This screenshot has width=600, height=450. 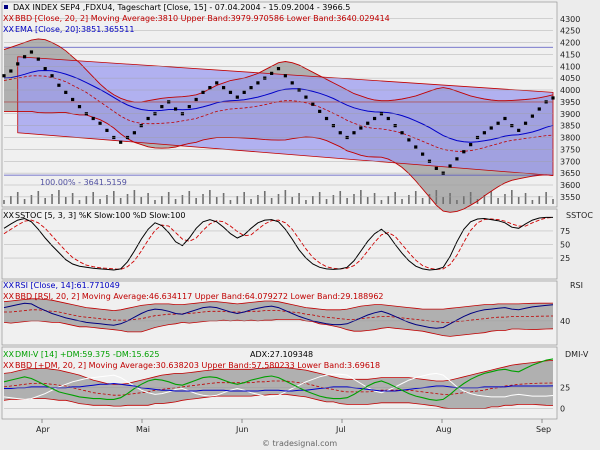 What do you see at coordinates (67, 285) in the screenshot?
I see `rsi-title: RSI [Close, 14]:61.771049` at bounding box center [67, 285].